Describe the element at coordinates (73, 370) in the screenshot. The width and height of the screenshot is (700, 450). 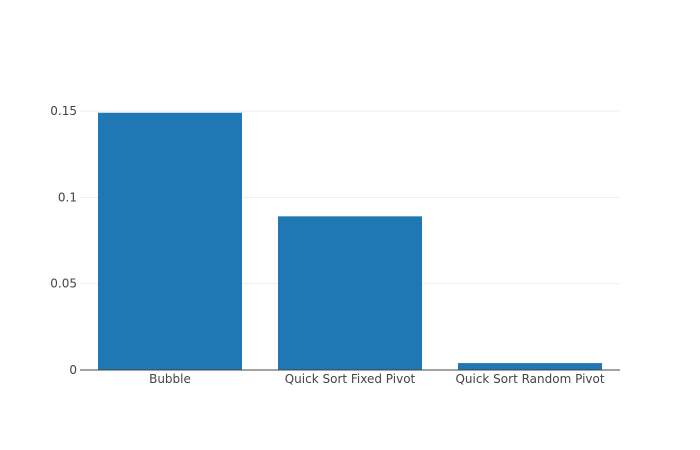
I see `y-tick-label: 0` at that location.